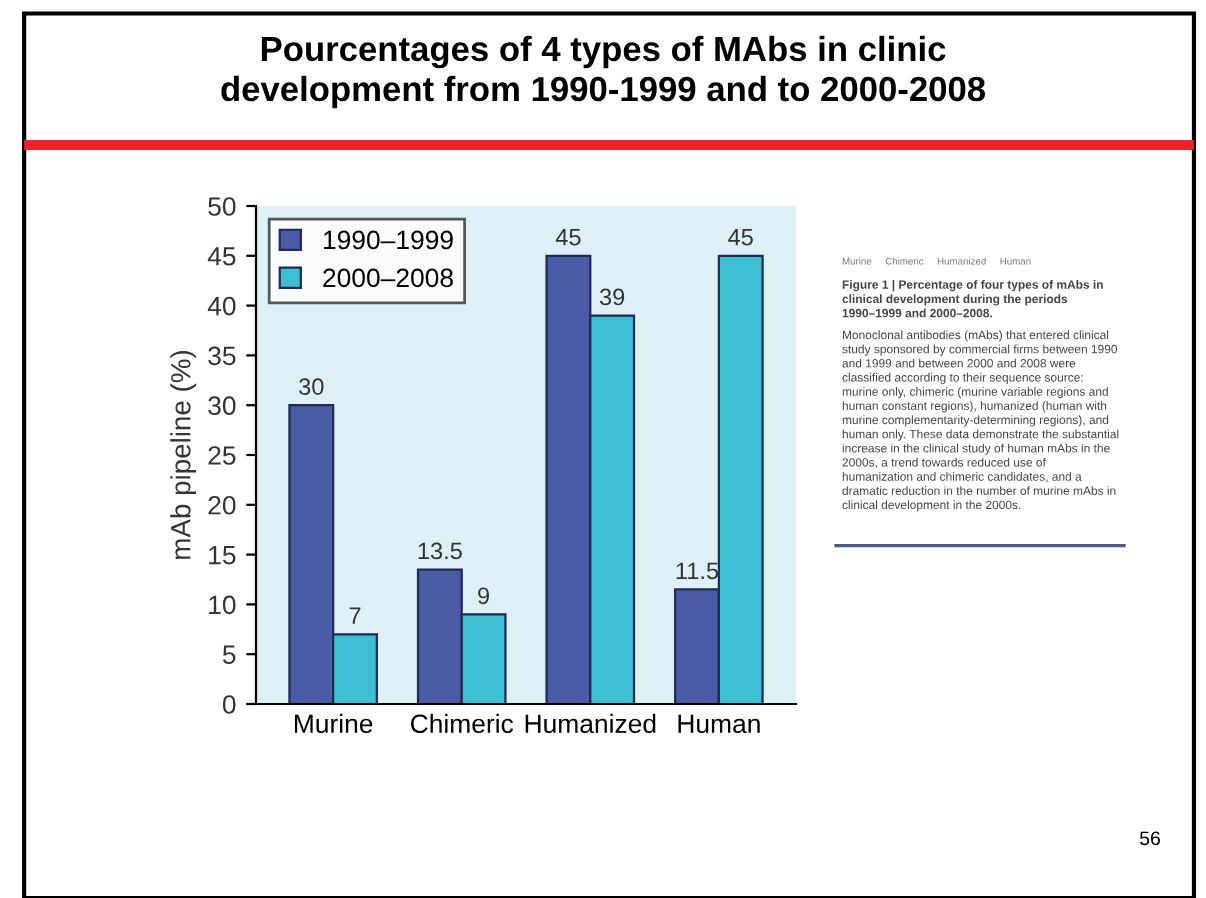  I want to click on y-tick-label: 5, so click(229, 655).